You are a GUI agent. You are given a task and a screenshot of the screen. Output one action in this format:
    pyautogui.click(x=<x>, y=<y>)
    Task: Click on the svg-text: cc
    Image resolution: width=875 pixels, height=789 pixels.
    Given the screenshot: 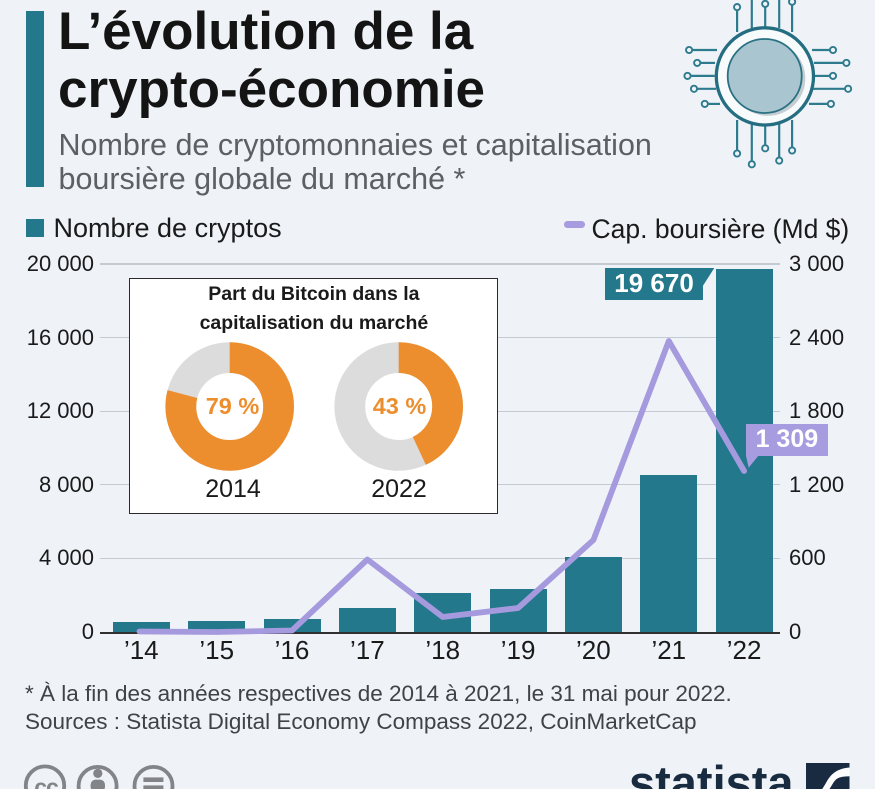 What is the action you would take?
    pyautogui.click(x=46, y=781)
    